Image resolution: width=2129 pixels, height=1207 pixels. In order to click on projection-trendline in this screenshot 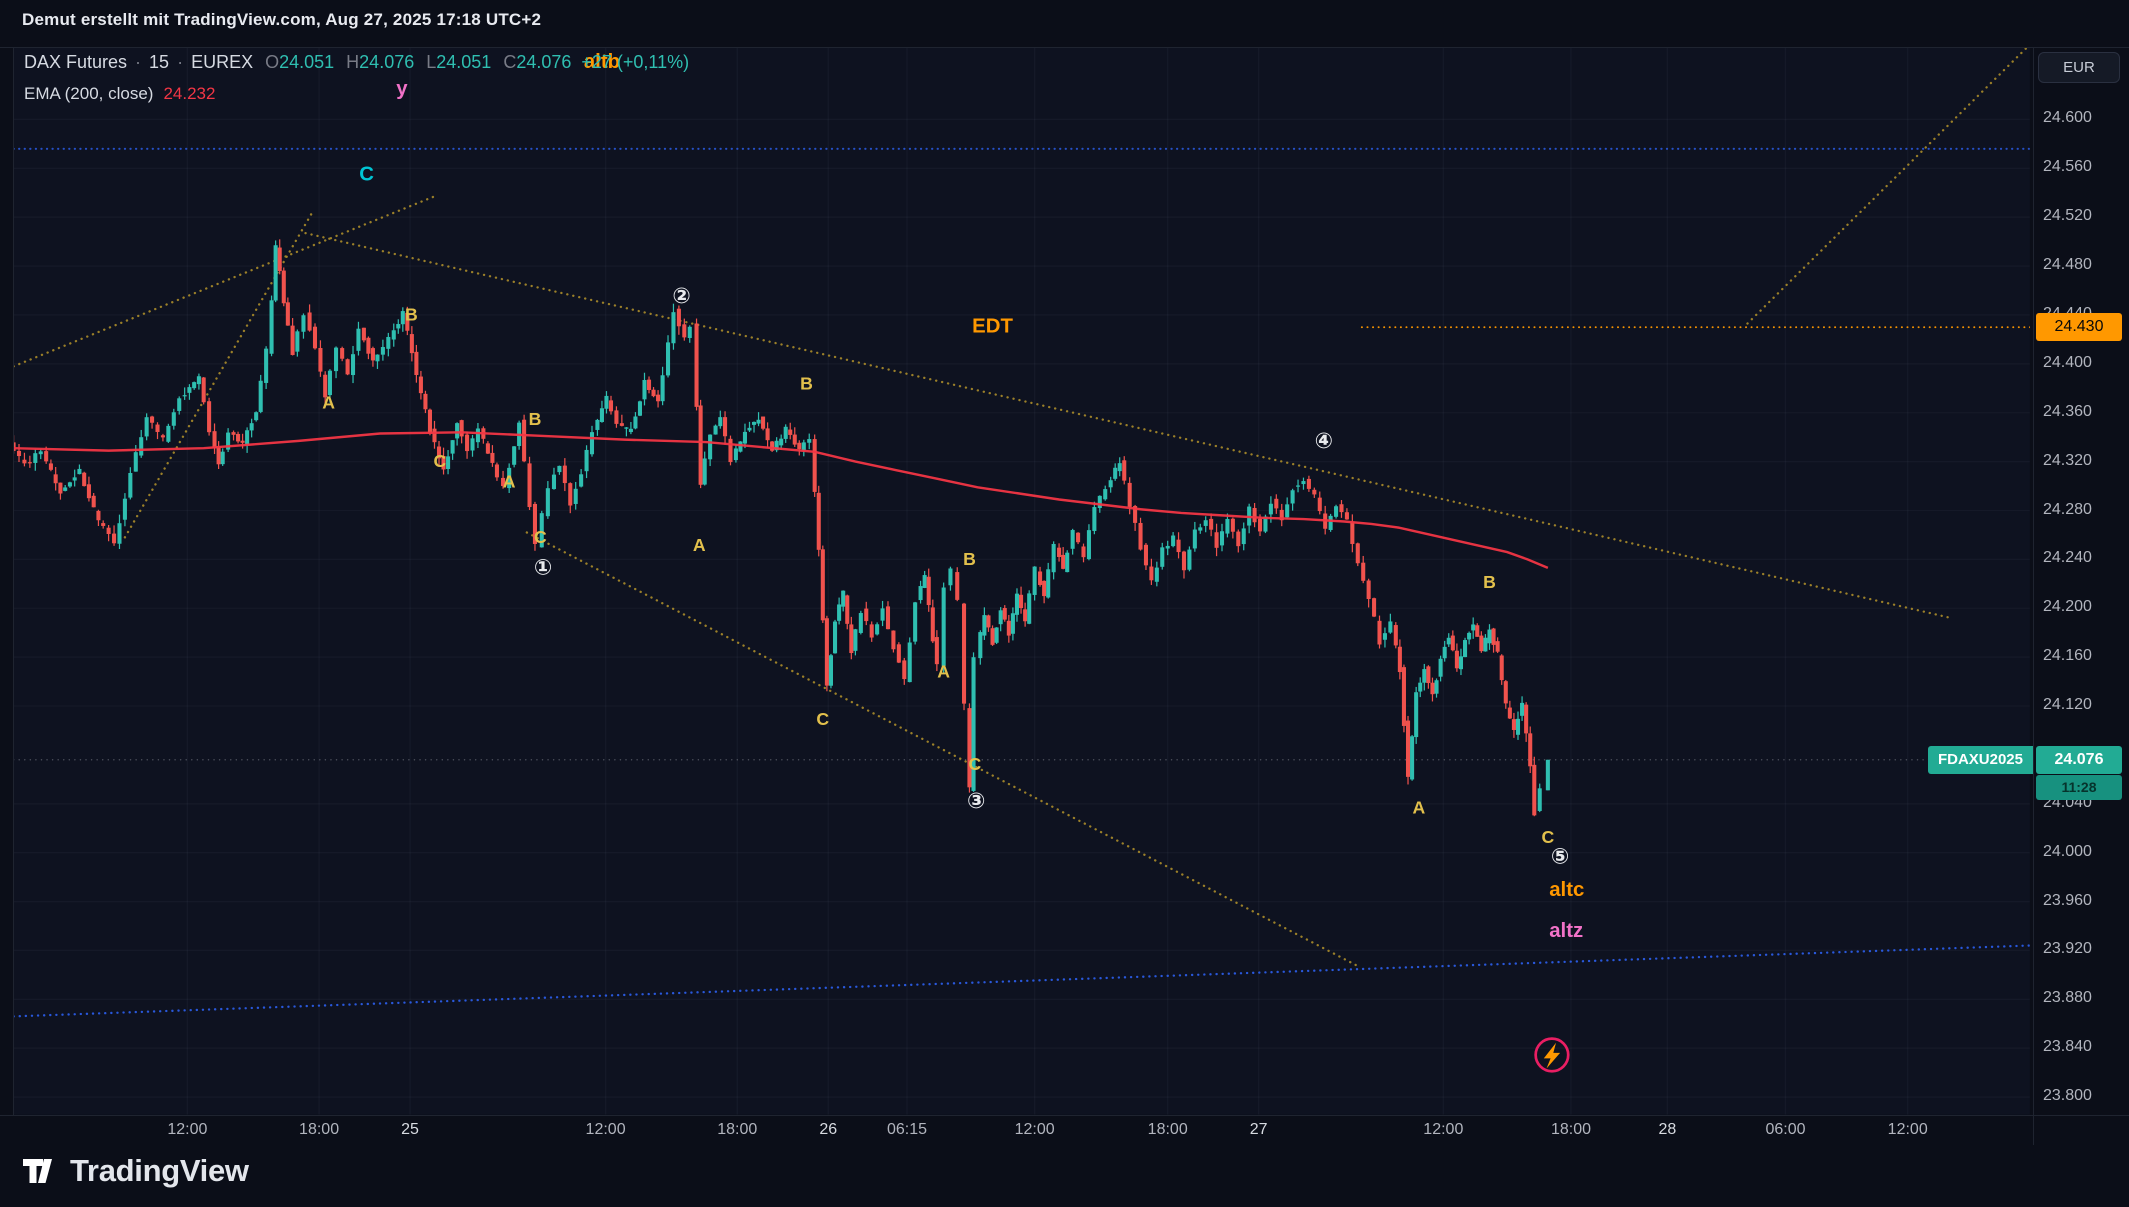, I will do `click(1886, 186)`.